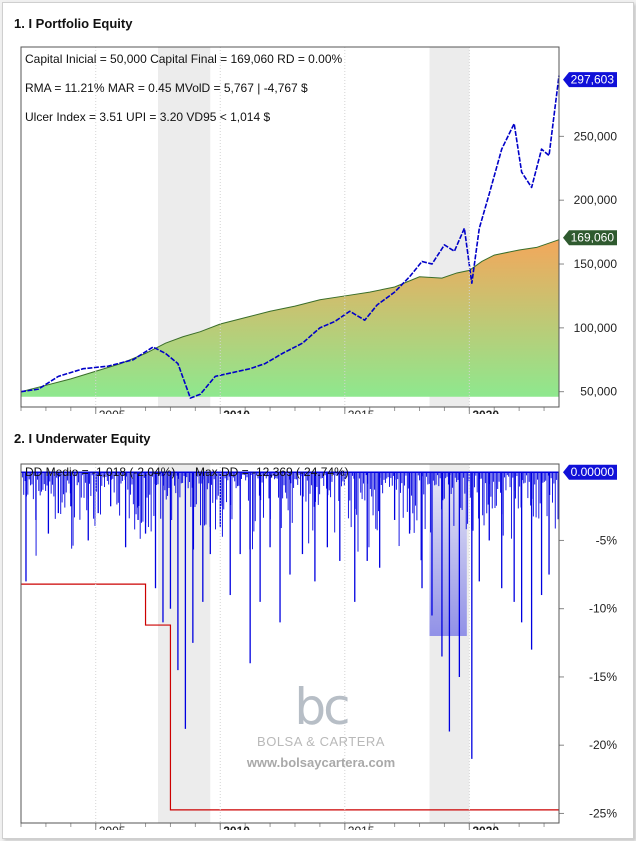 The height and width of the screenshot is (841, 636). What do you see at coordinates (603, 813) in the screenshot?
I see `y-tick-label: -25%` at bounding box center [603, 813].